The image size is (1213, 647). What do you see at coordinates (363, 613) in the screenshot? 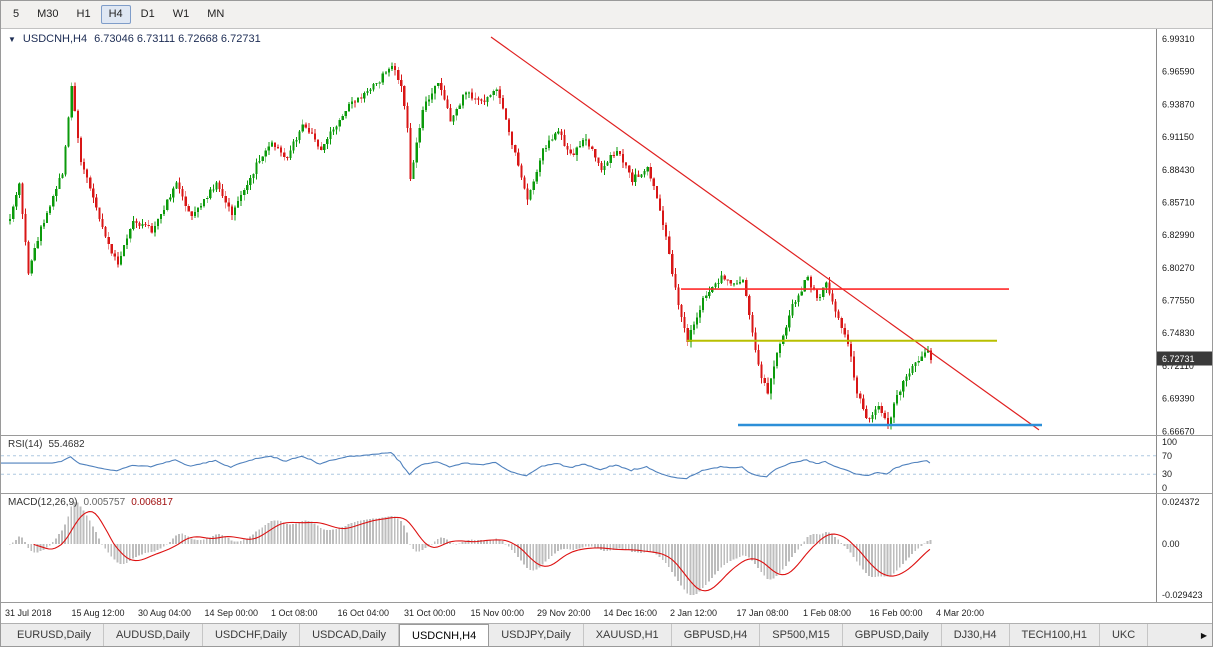
I see `time-axis-label: 16 Oct 04:00` at bounding box center [363, 613].